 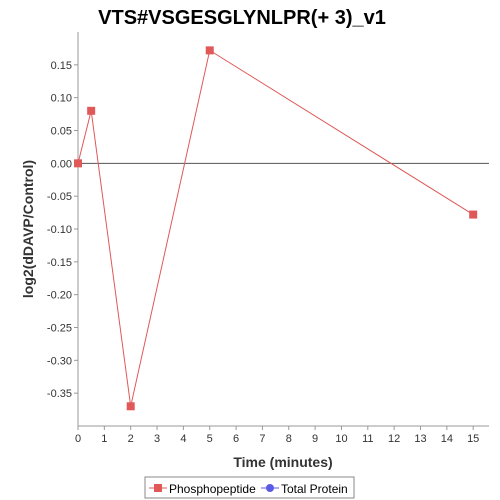 What do you see at coordinates (315, 439) in the screenshot?
I see `x-tick-label: 9` at bounding box center [315, 439].